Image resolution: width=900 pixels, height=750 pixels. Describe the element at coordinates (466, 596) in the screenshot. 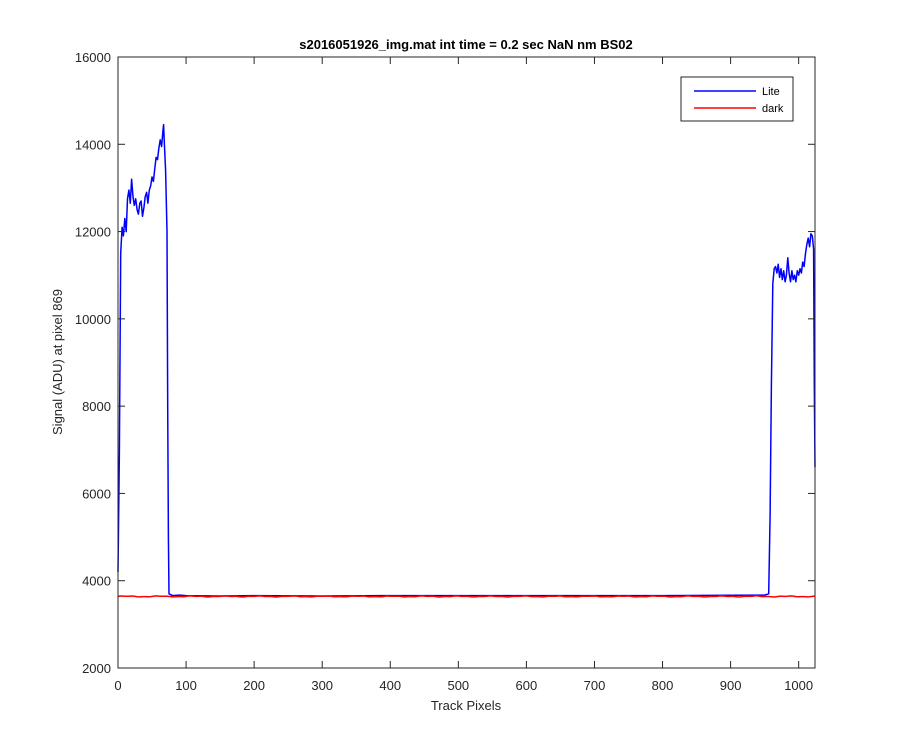

I see `series-line-dark` at that location.